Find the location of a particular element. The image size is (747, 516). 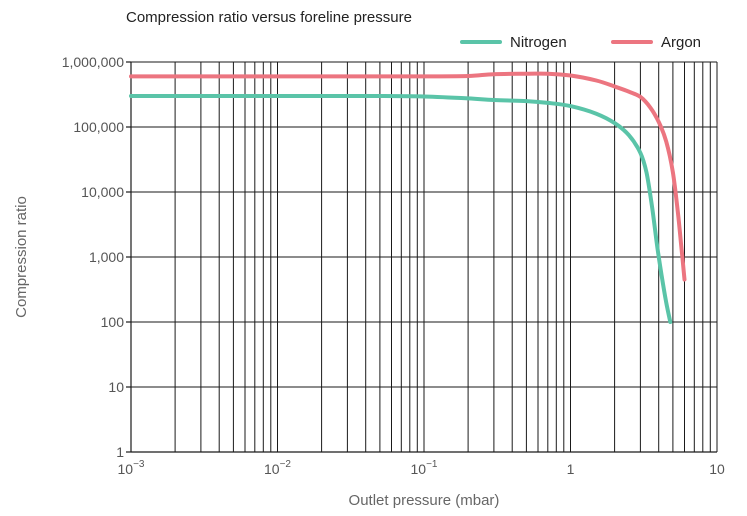

y-axis-label: Compression ratio is located at coordinates (21, 257).